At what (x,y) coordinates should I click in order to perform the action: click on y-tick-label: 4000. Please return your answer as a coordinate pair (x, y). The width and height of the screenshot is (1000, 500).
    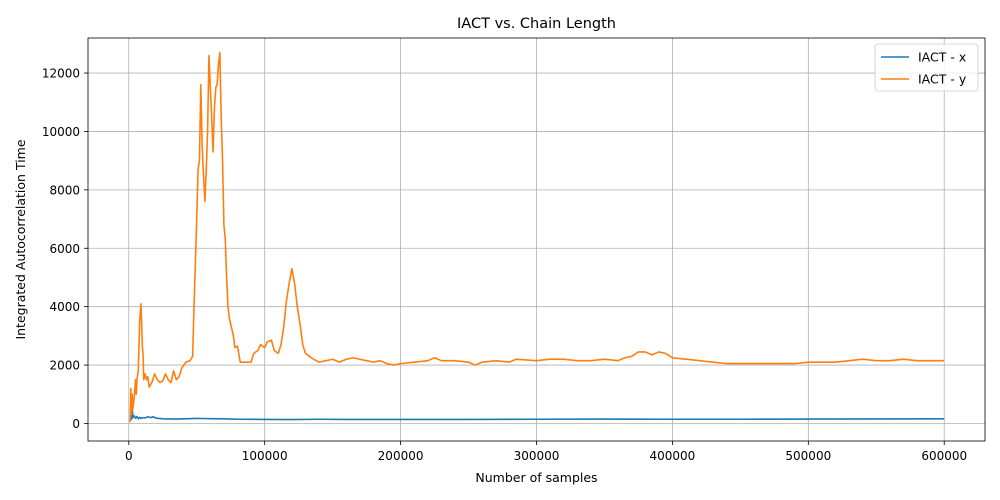
    Looking at the image, I should click on (64, 307).